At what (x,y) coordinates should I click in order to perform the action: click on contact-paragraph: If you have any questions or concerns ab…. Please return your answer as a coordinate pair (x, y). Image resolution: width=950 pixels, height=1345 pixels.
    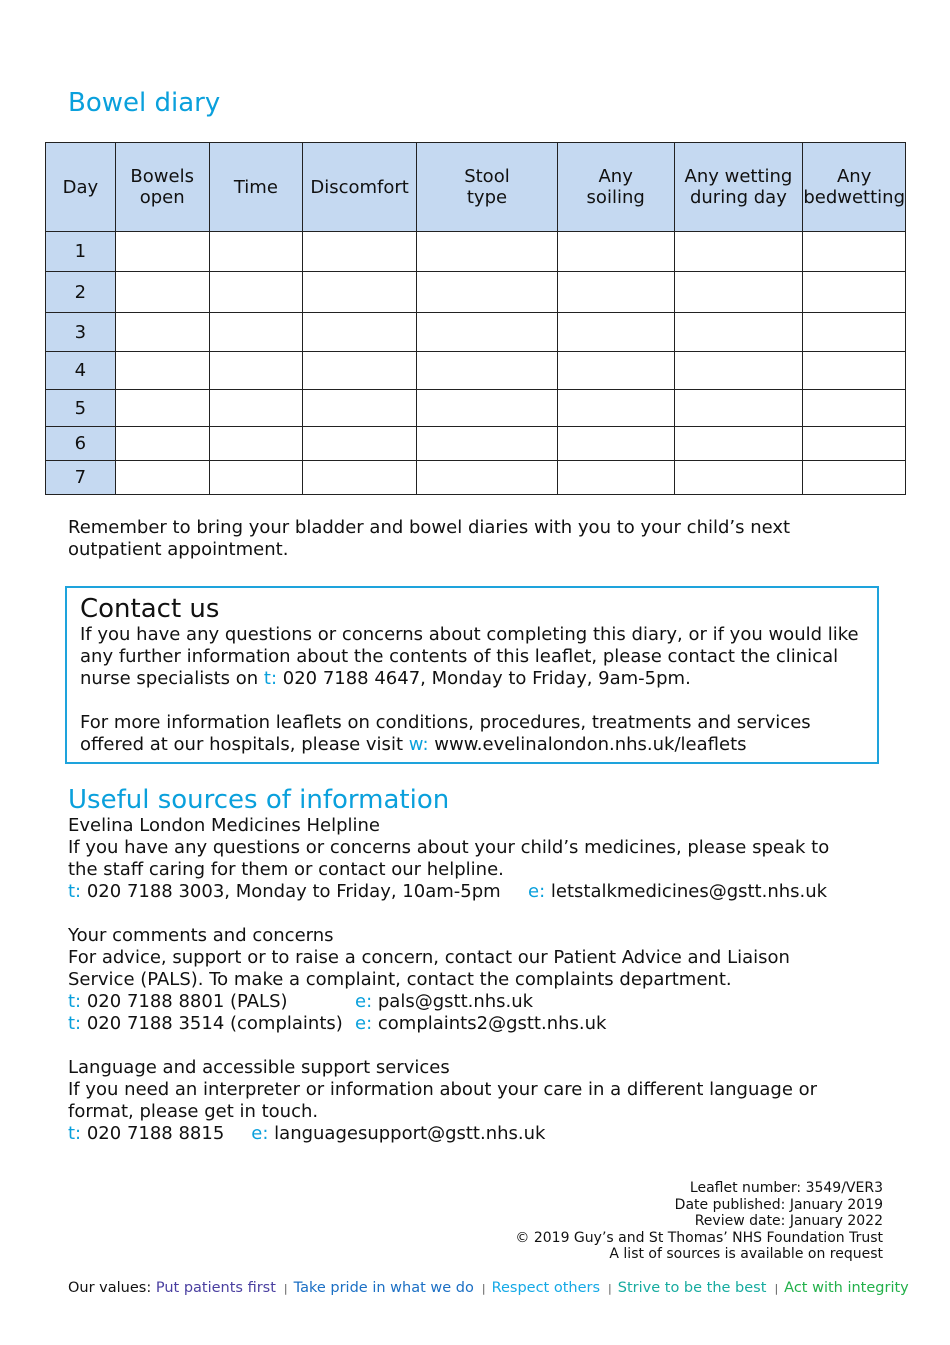
    Looking at the image, I should click on (475, 657).